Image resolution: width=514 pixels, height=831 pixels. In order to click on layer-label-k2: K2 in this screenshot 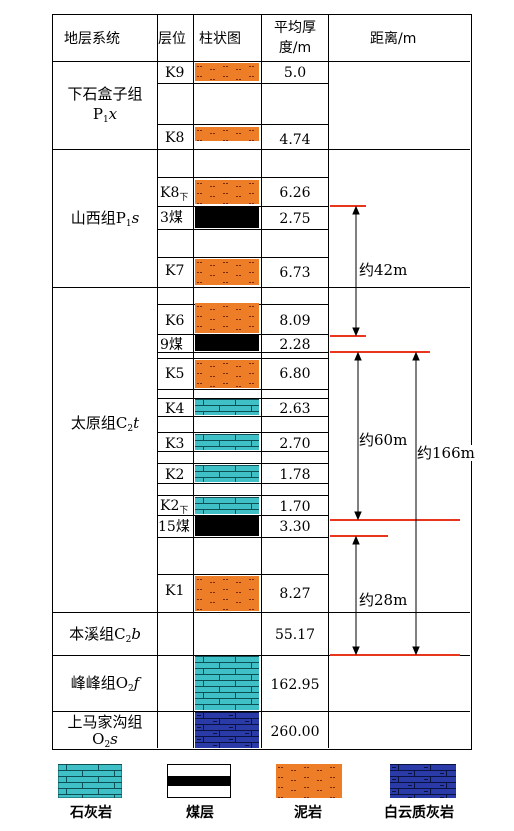, I will do `click(175, 475)`.